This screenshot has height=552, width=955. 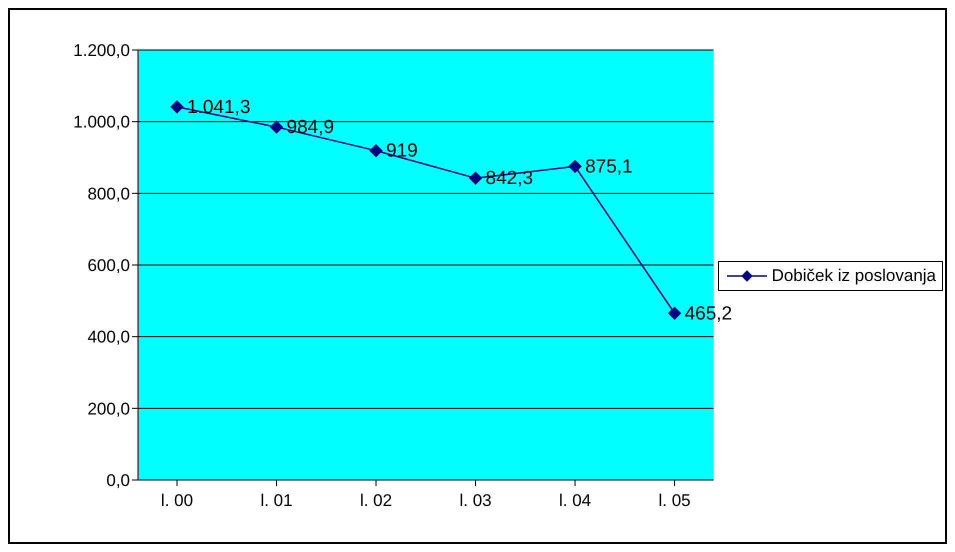 I want to click on x-tick-label: l. 00, so click(x=177, y=500).